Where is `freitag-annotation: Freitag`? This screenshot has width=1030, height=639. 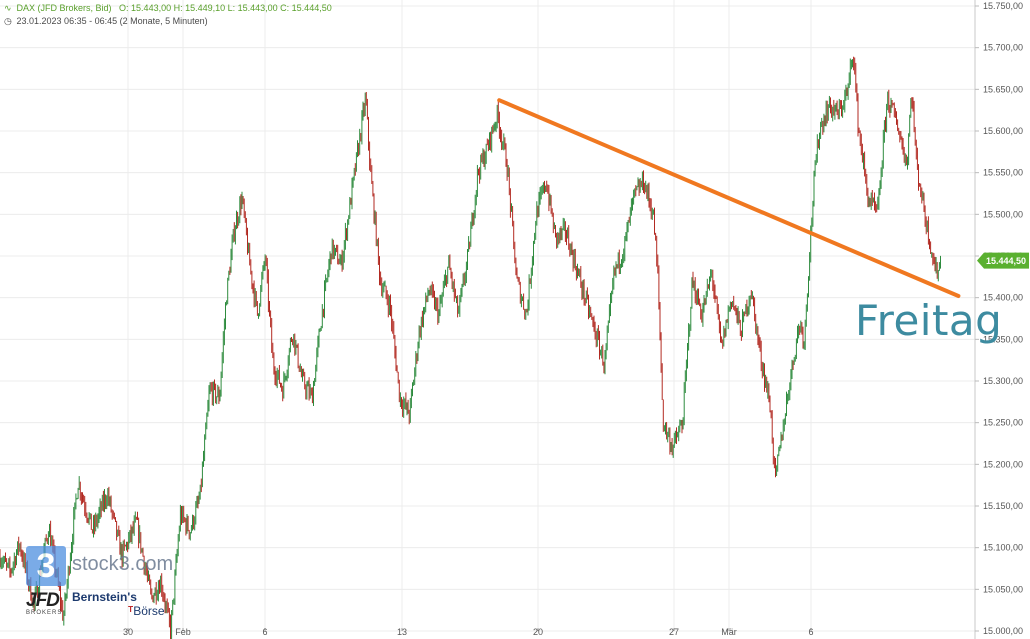 freitag-annotation: Freitag is located at coordinates (929, 320).